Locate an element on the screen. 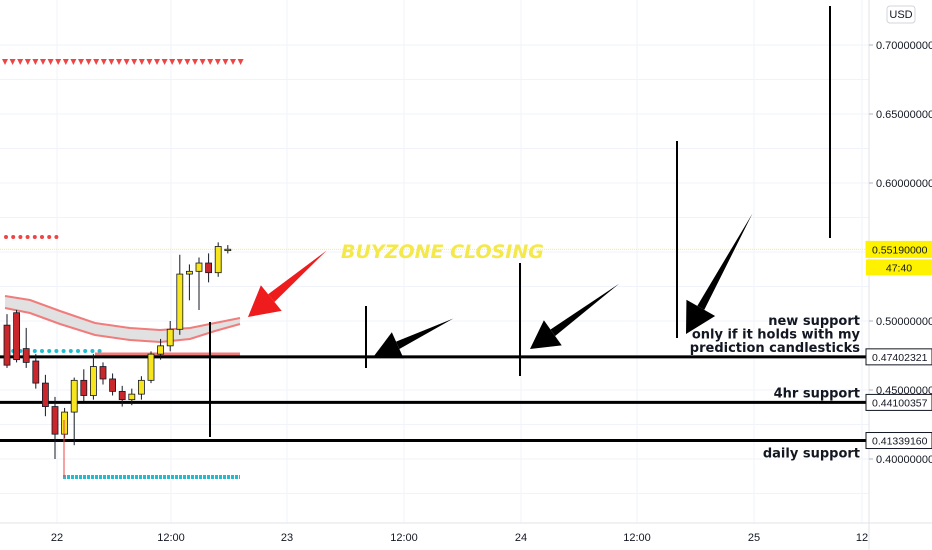 This screenshot has width=932, height=550. support-levels is located at coordinates (434, 399).